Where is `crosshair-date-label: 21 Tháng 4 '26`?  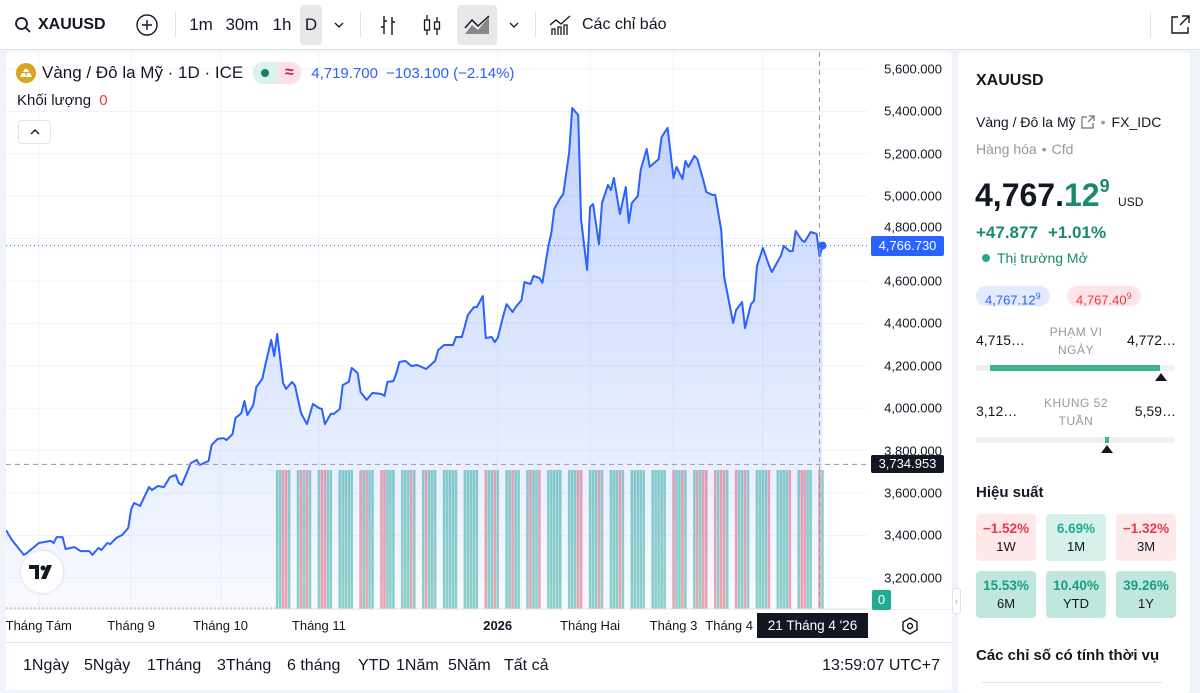 crosshair-date-label: 21 Tháng 4 '26 is located at coordinates (812, 625).